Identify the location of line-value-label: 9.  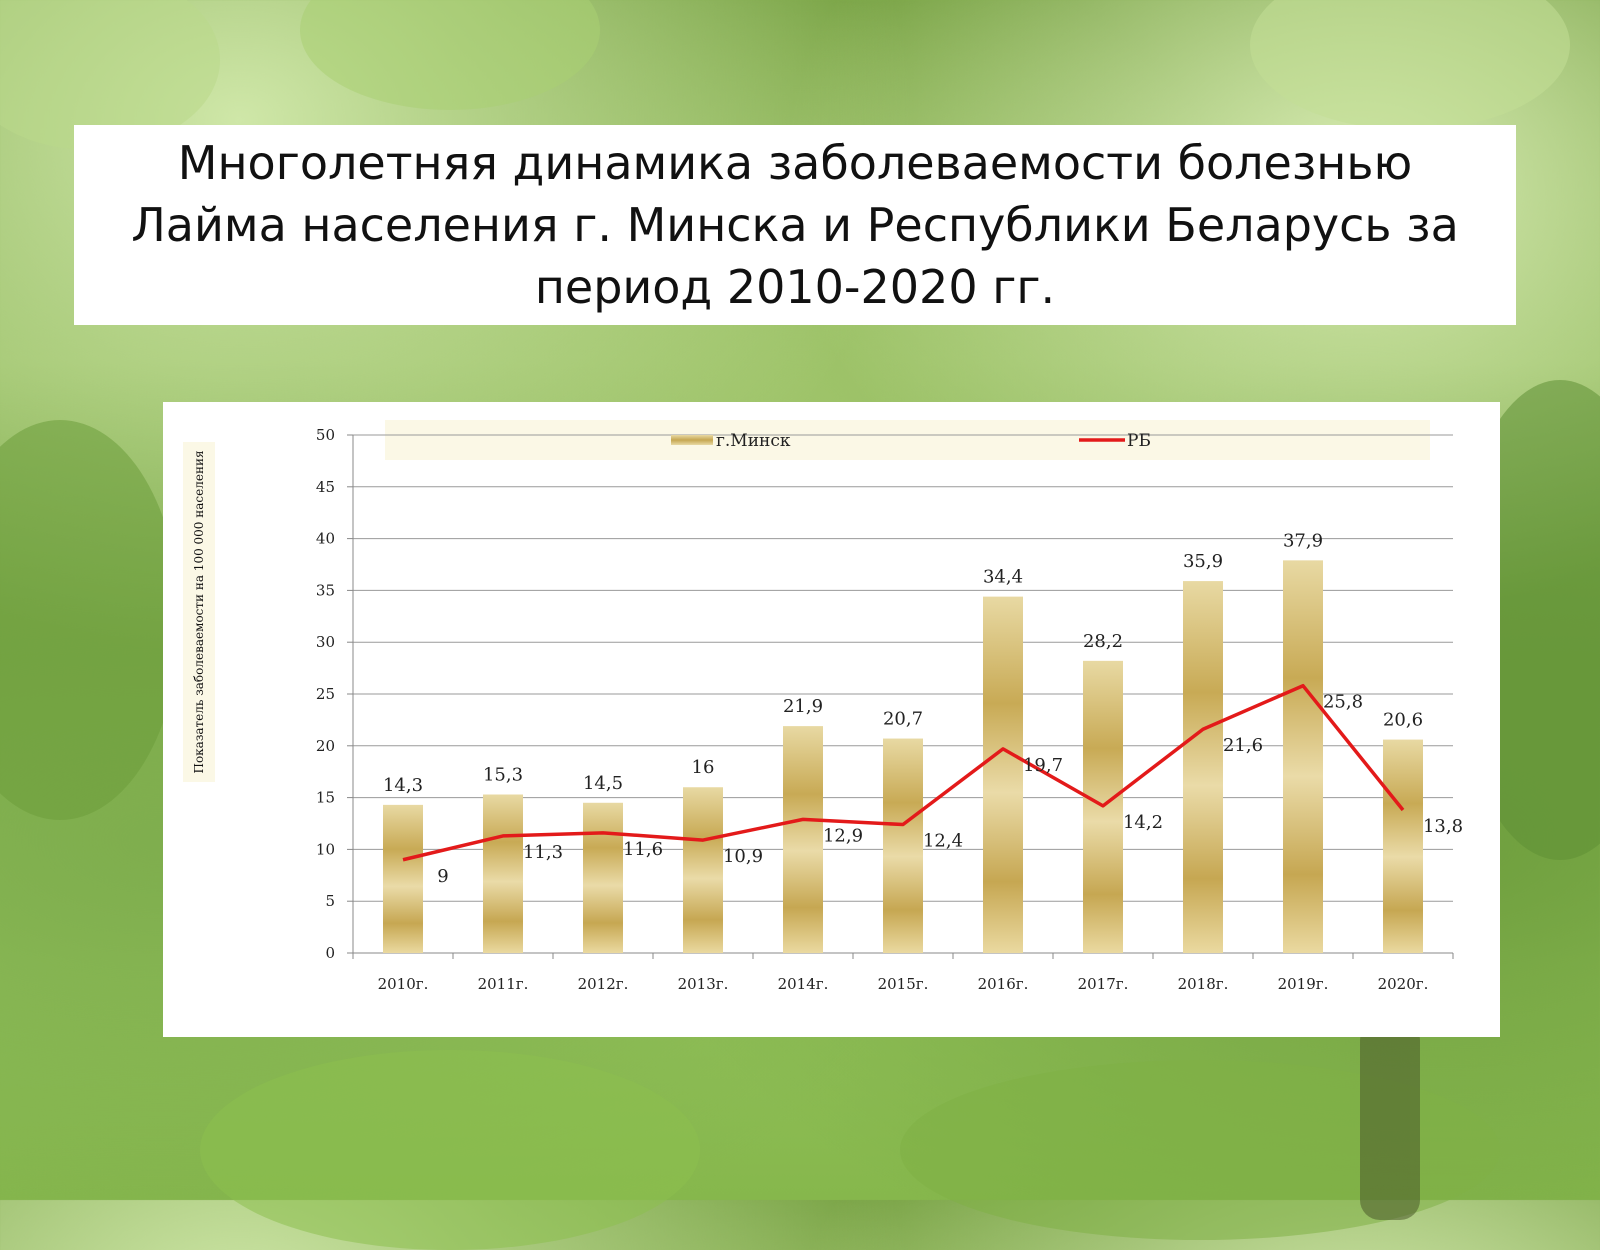
(442, 876).